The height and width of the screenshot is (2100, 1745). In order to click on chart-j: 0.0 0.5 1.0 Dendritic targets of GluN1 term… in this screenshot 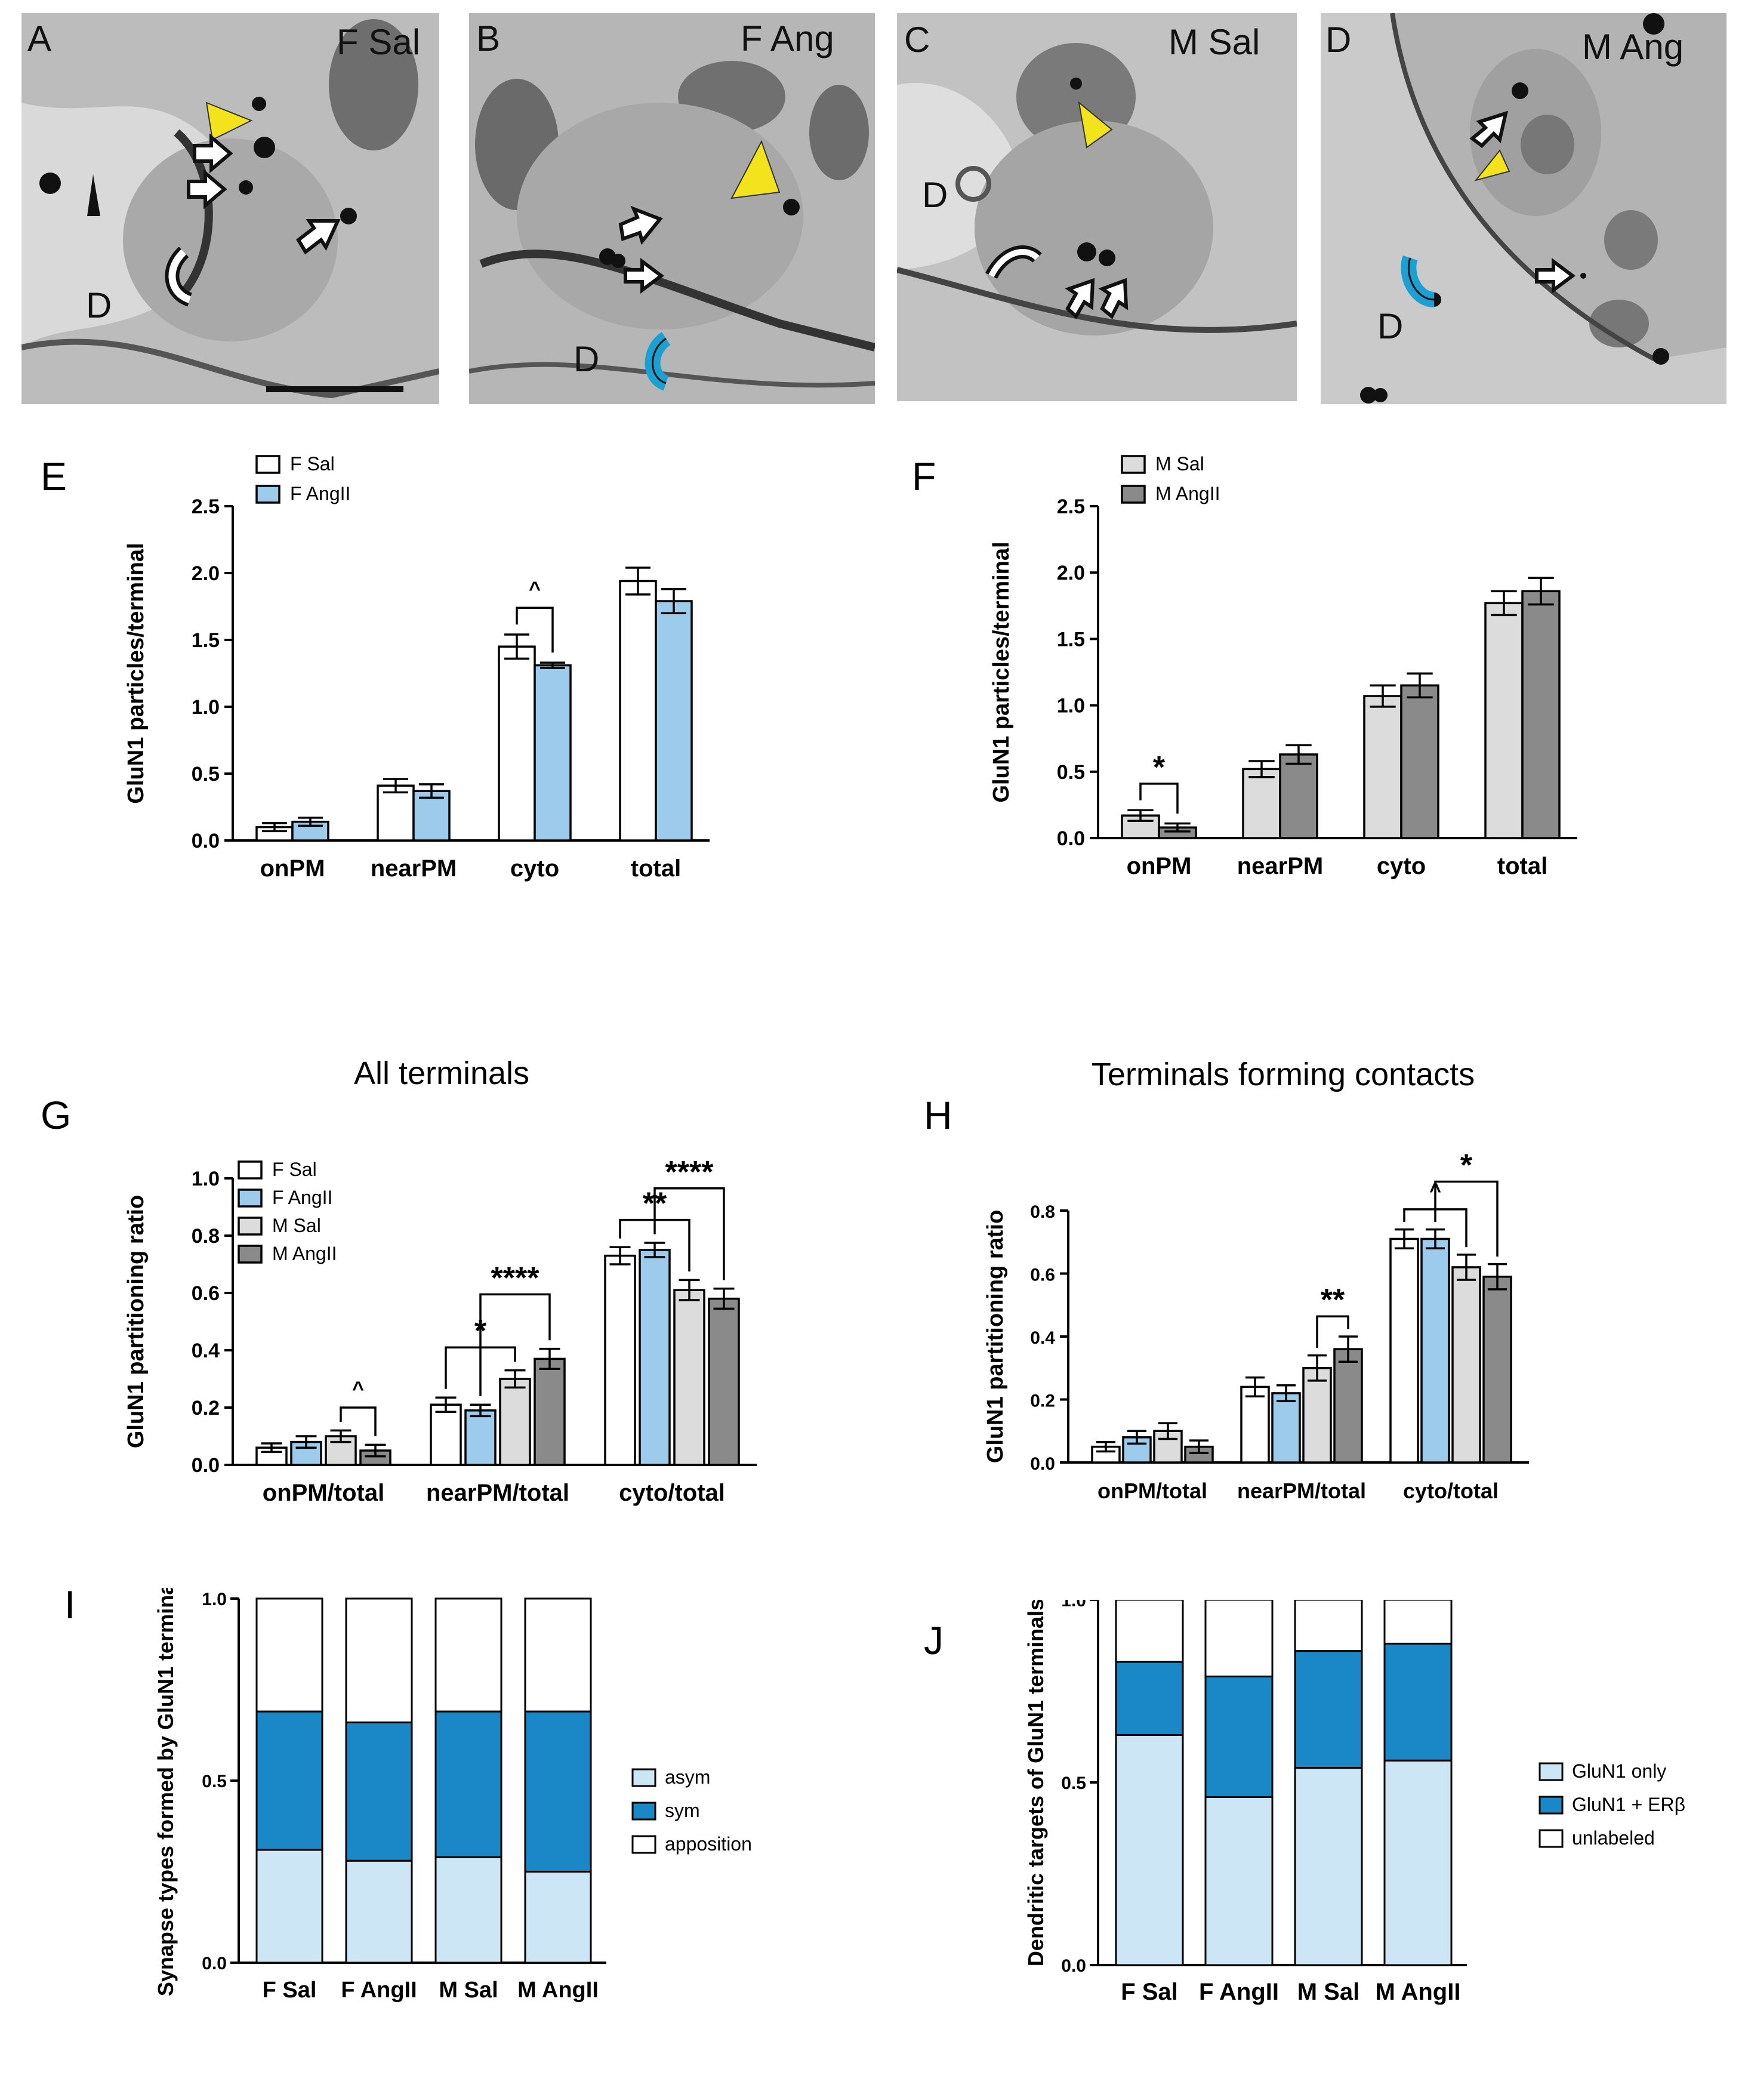, I will do `click(1354, 1803)`.